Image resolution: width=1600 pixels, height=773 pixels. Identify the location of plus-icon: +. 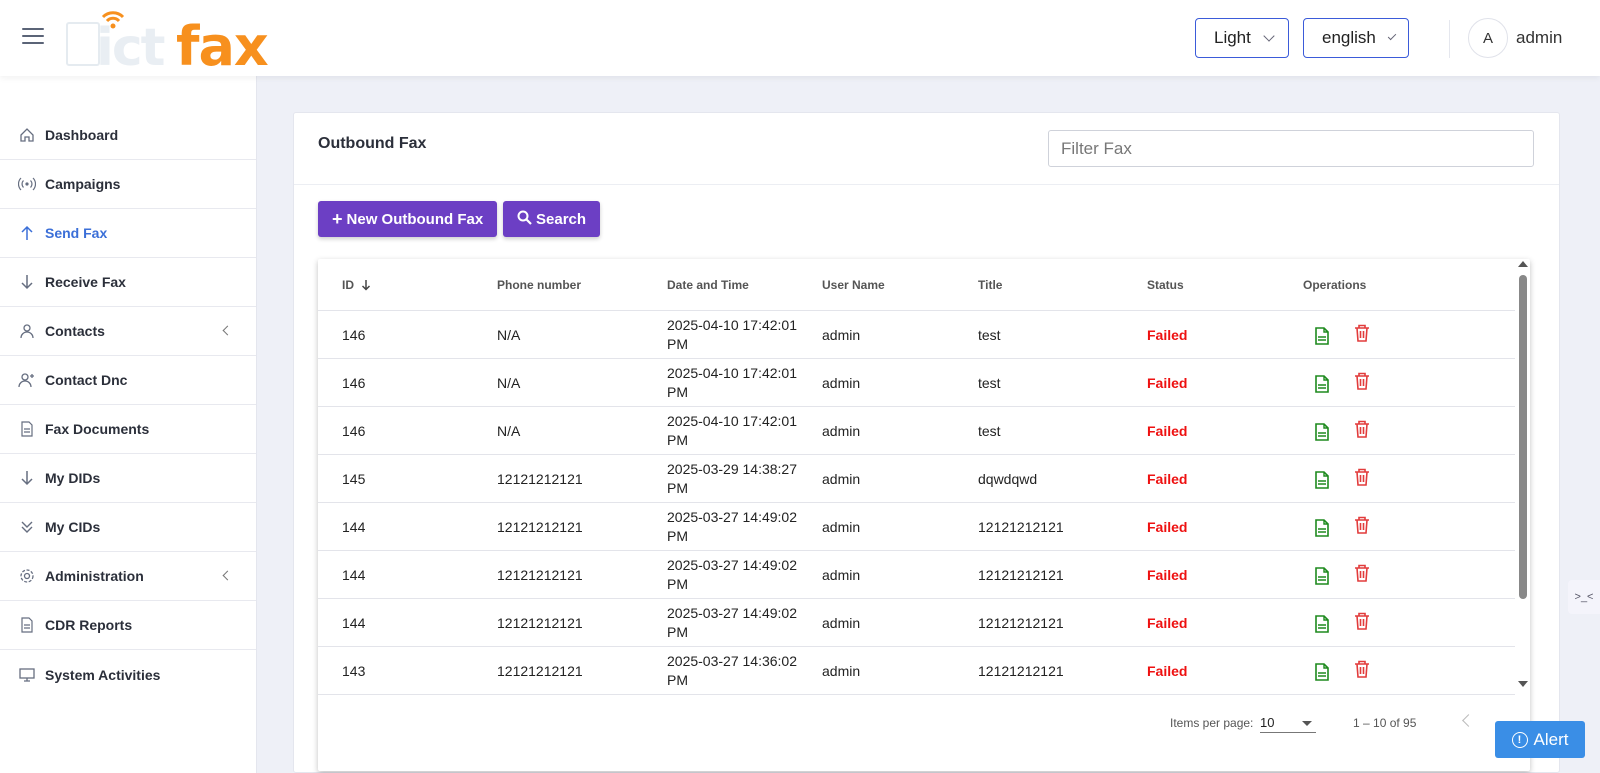
(337, 219).